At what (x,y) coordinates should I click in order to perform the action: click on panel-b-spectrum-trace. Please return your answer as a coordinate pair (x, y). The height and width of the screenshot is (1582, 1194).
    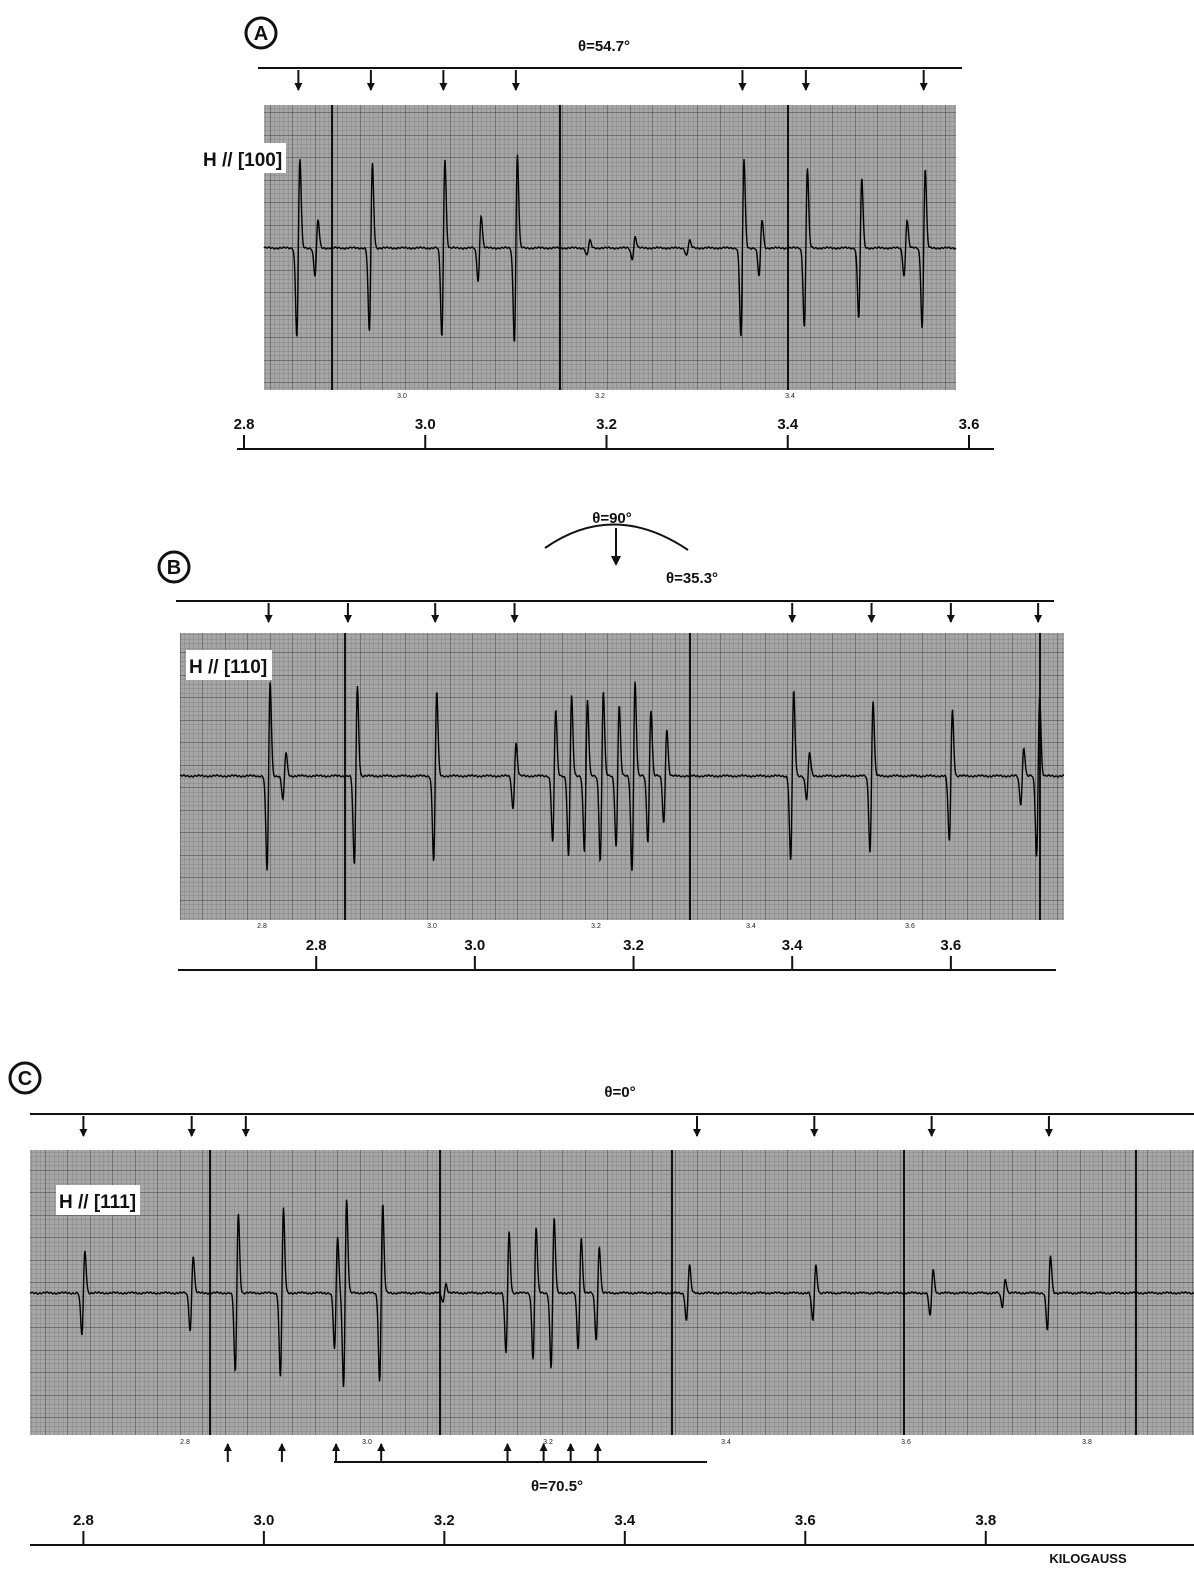
    Looking at the image, I should click on (622, 776).